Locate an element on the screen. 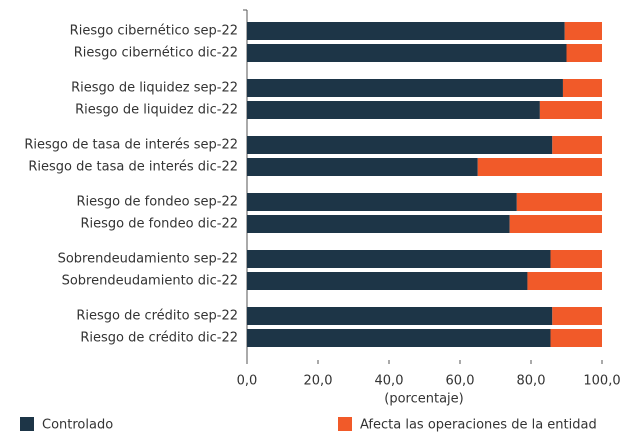  category-label: Riesgo de fondeo dic-22 is located at coordinates (160, 224).